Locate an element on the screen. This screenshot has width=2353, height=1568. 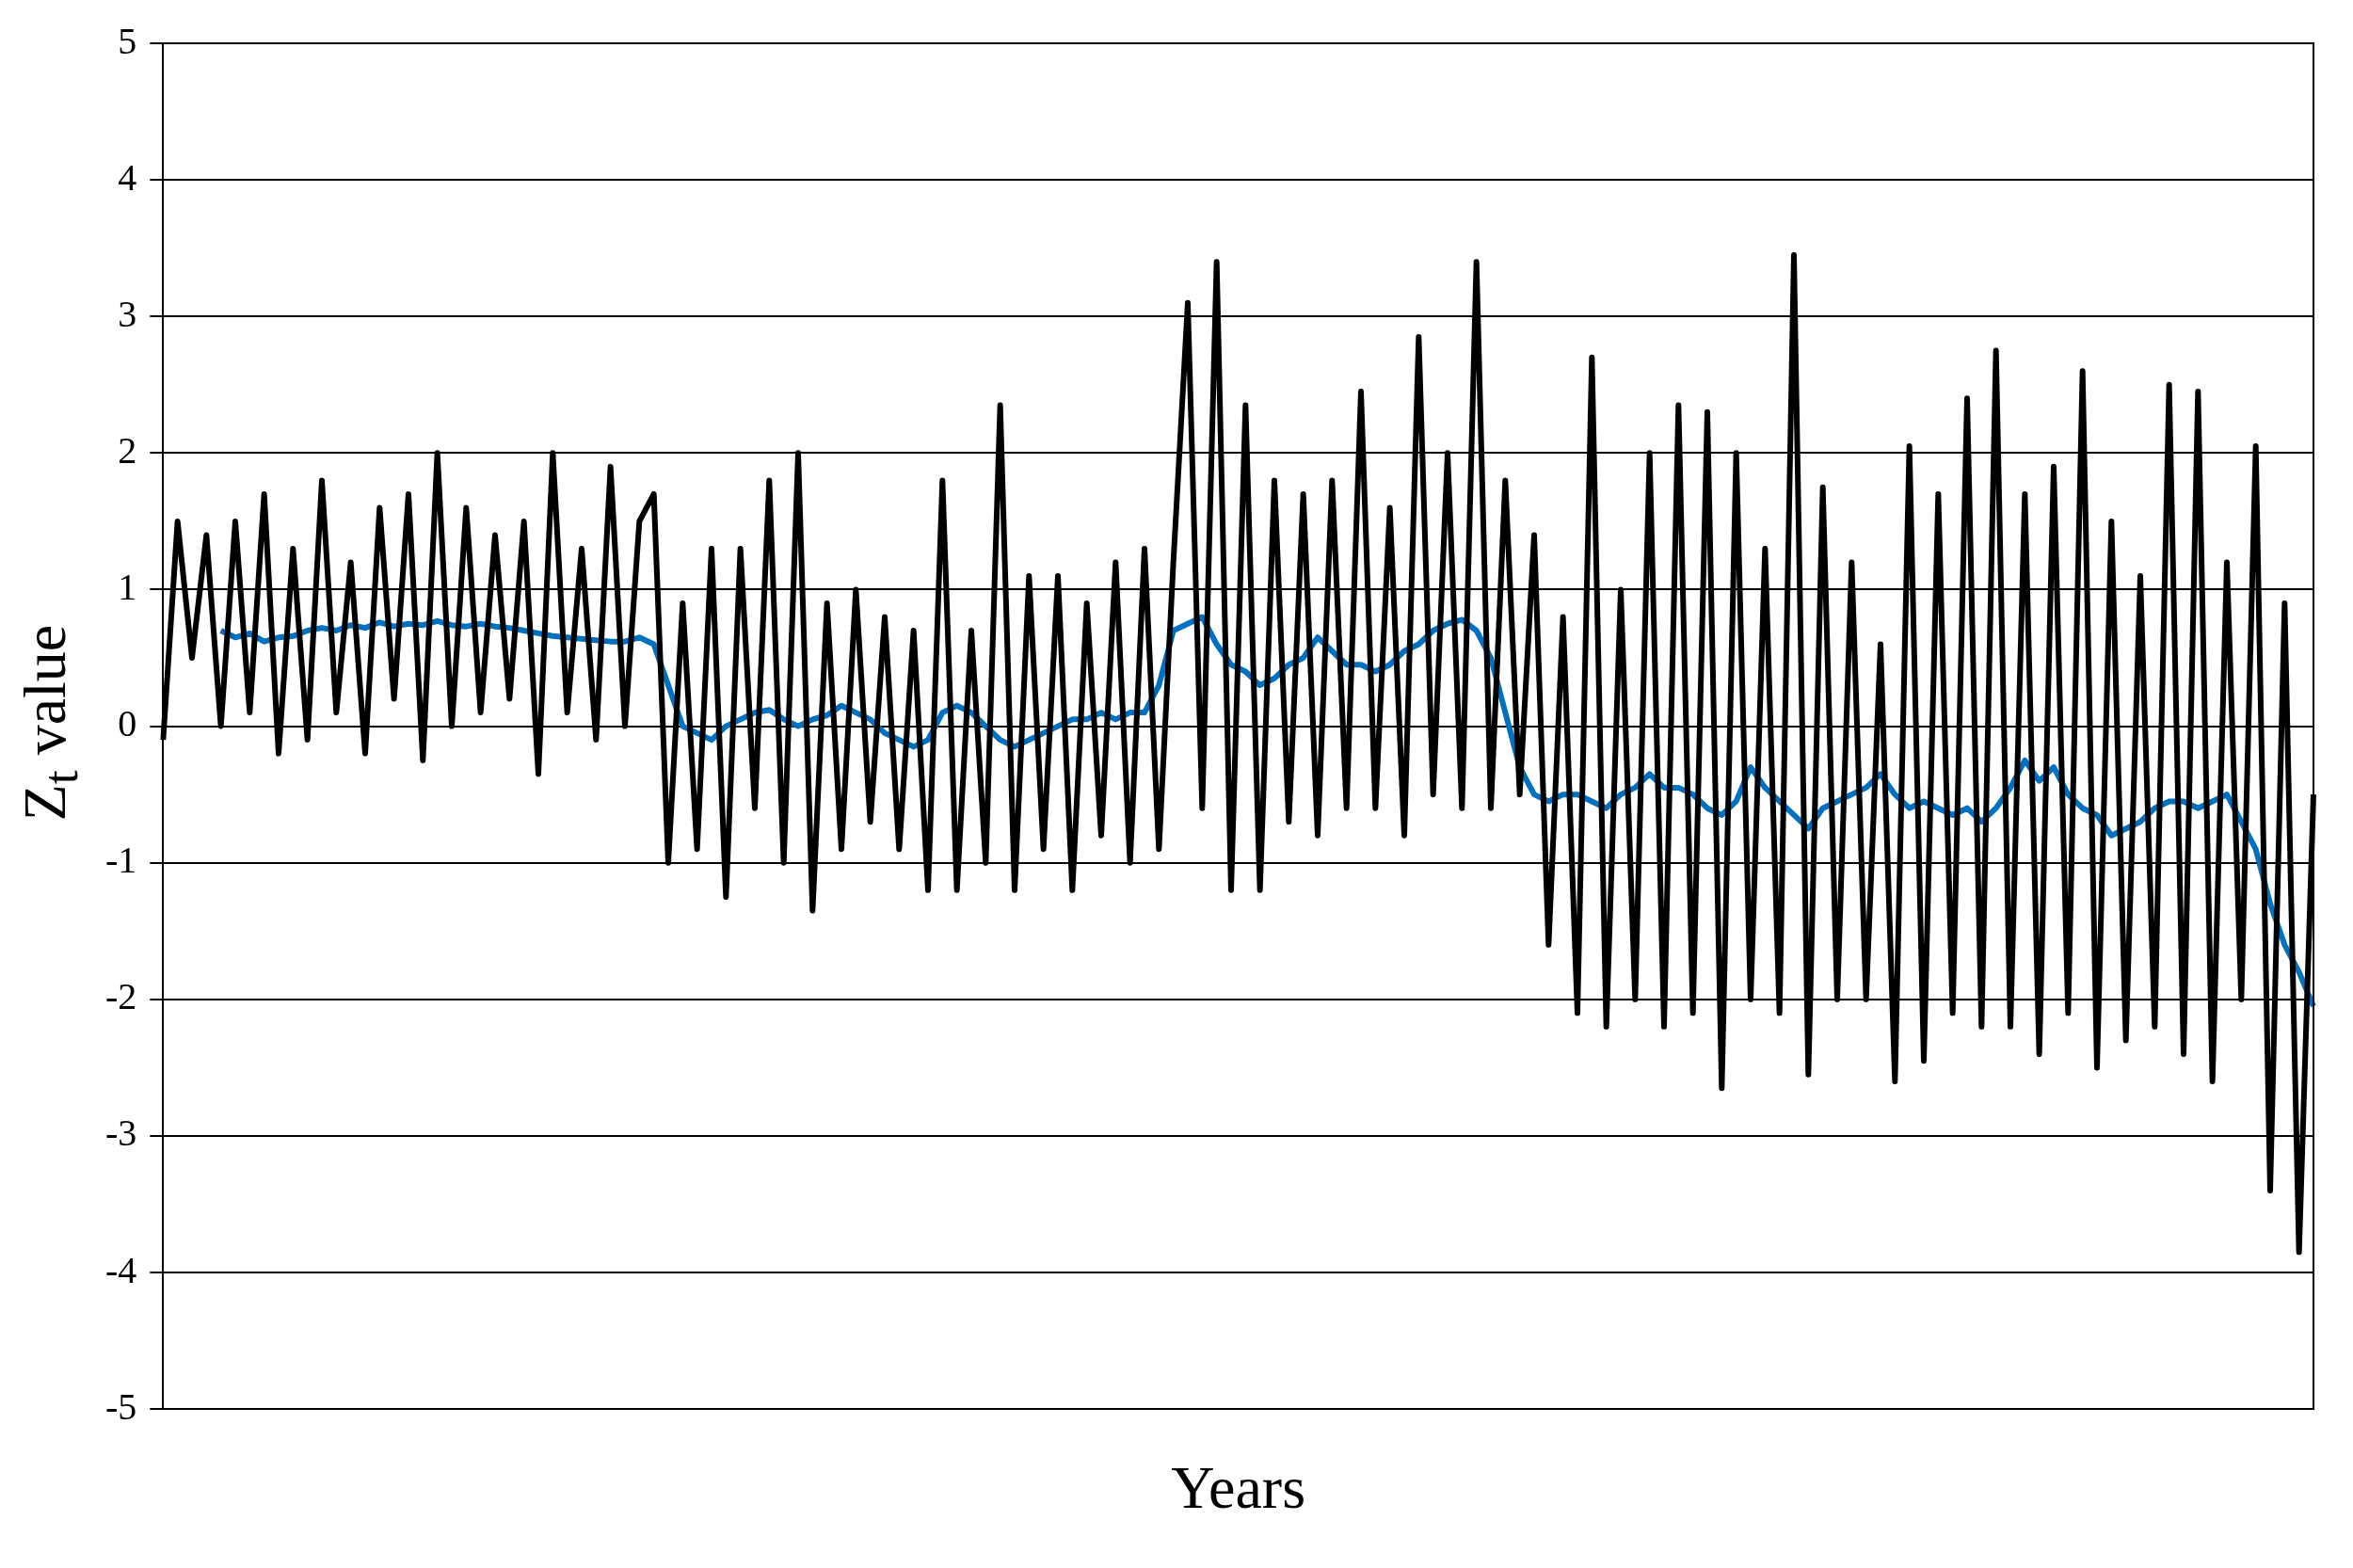
y-tick-label: -3 is located at coordinates (121, 1133).